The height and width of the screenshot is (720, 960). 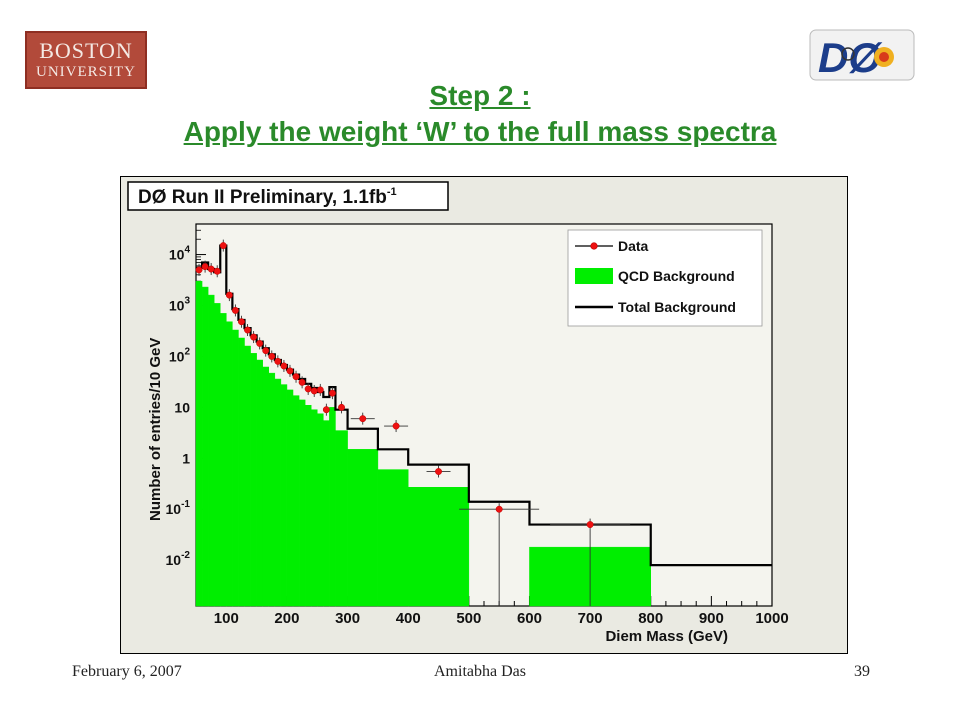 I want to click on x-tick-label: 400, so click(x=408, y=618).